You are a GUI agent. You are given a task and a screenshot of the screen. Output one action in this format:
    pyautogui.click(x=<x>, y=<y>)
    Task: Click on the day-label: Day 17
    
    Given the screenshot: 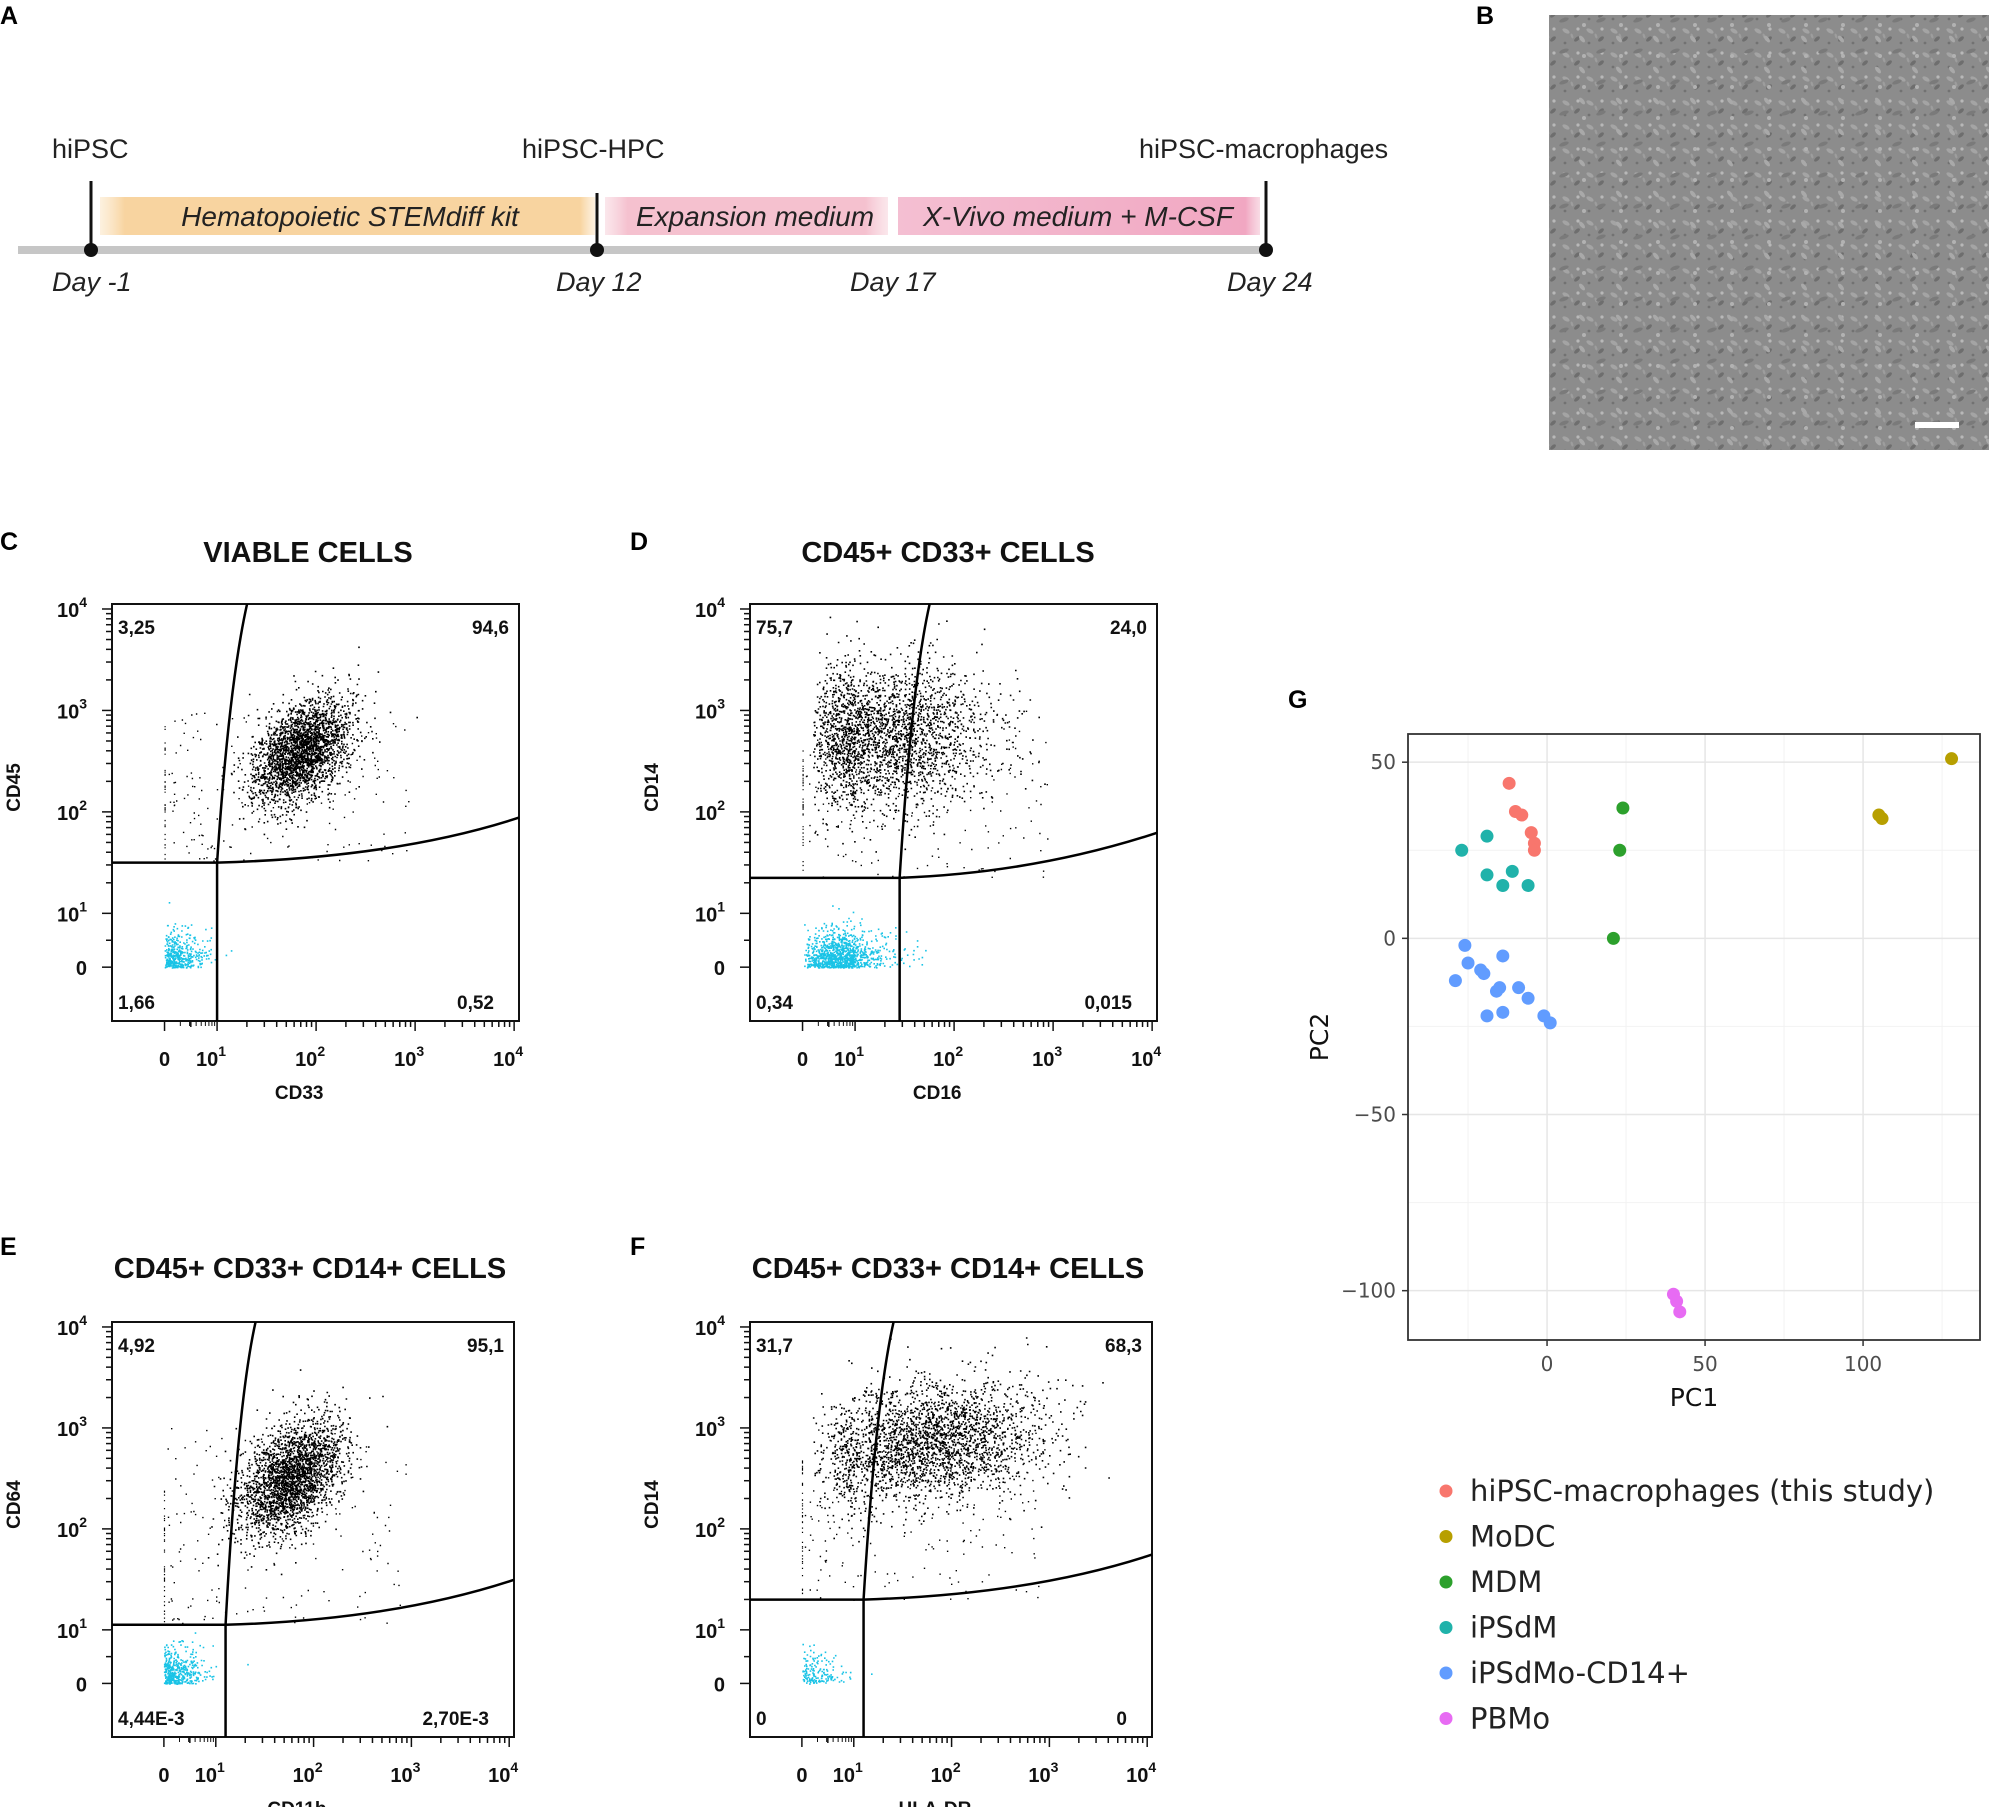 What is the action you would take?
    pyautogui.click(x=893, y=282)
    